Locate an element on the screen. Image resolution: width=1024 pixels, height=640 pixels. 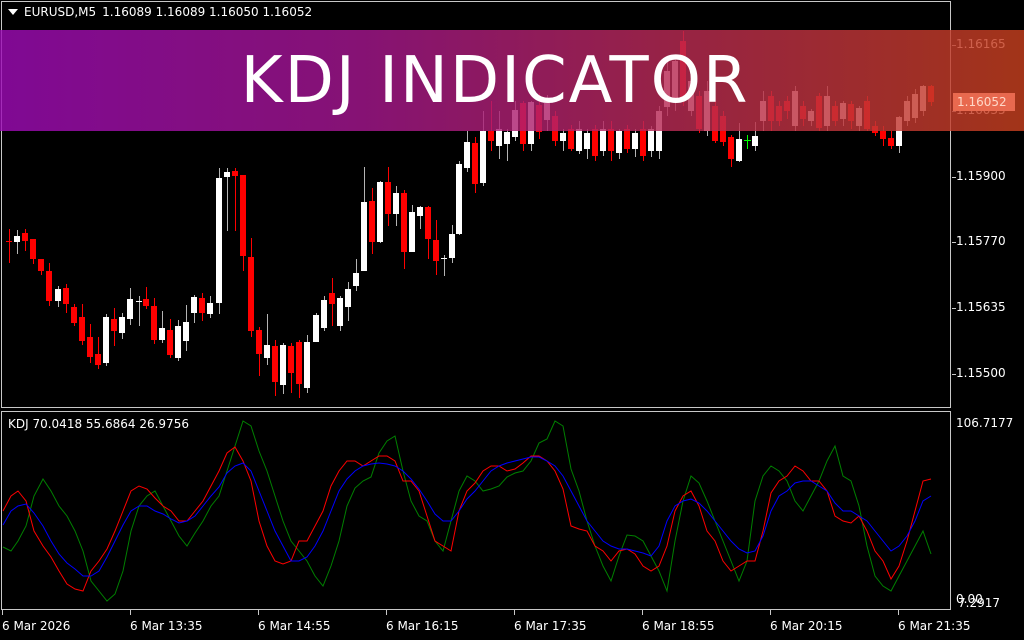
price-label: 1.15635 is located at coordinates (981, 307).